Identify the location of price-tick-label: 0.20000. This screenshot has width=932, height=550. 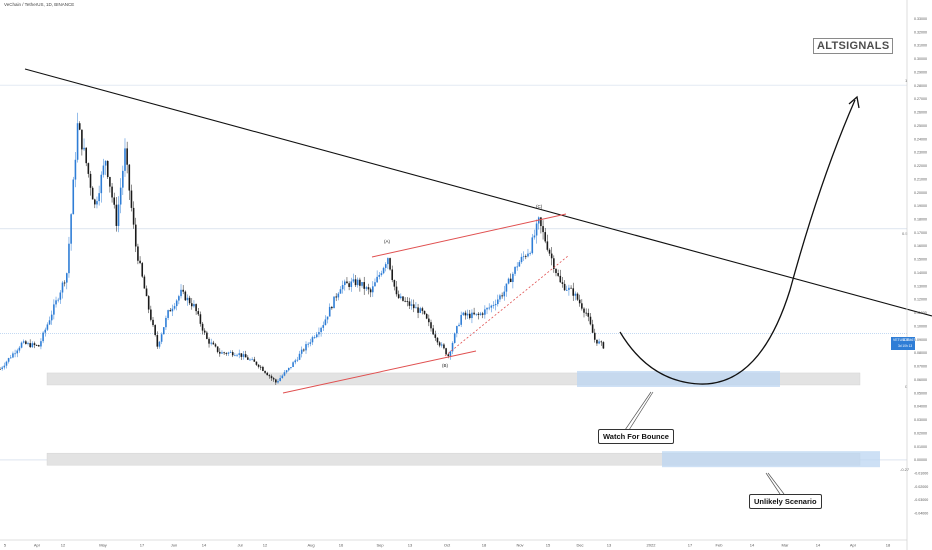
(920, 193).